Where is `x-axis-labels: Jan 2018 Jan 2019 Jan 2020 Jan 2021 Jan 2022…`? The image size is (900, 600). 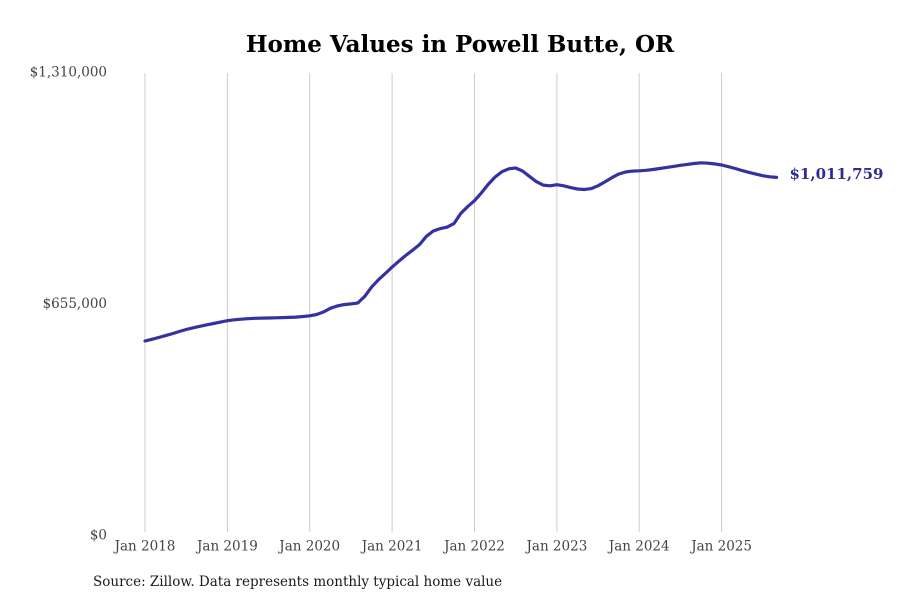
x-axis-labels: Jan 2018 Jan 2019 Jan 2020 Jan 2021 Jan 2022… is located at coordinates (432, 547).